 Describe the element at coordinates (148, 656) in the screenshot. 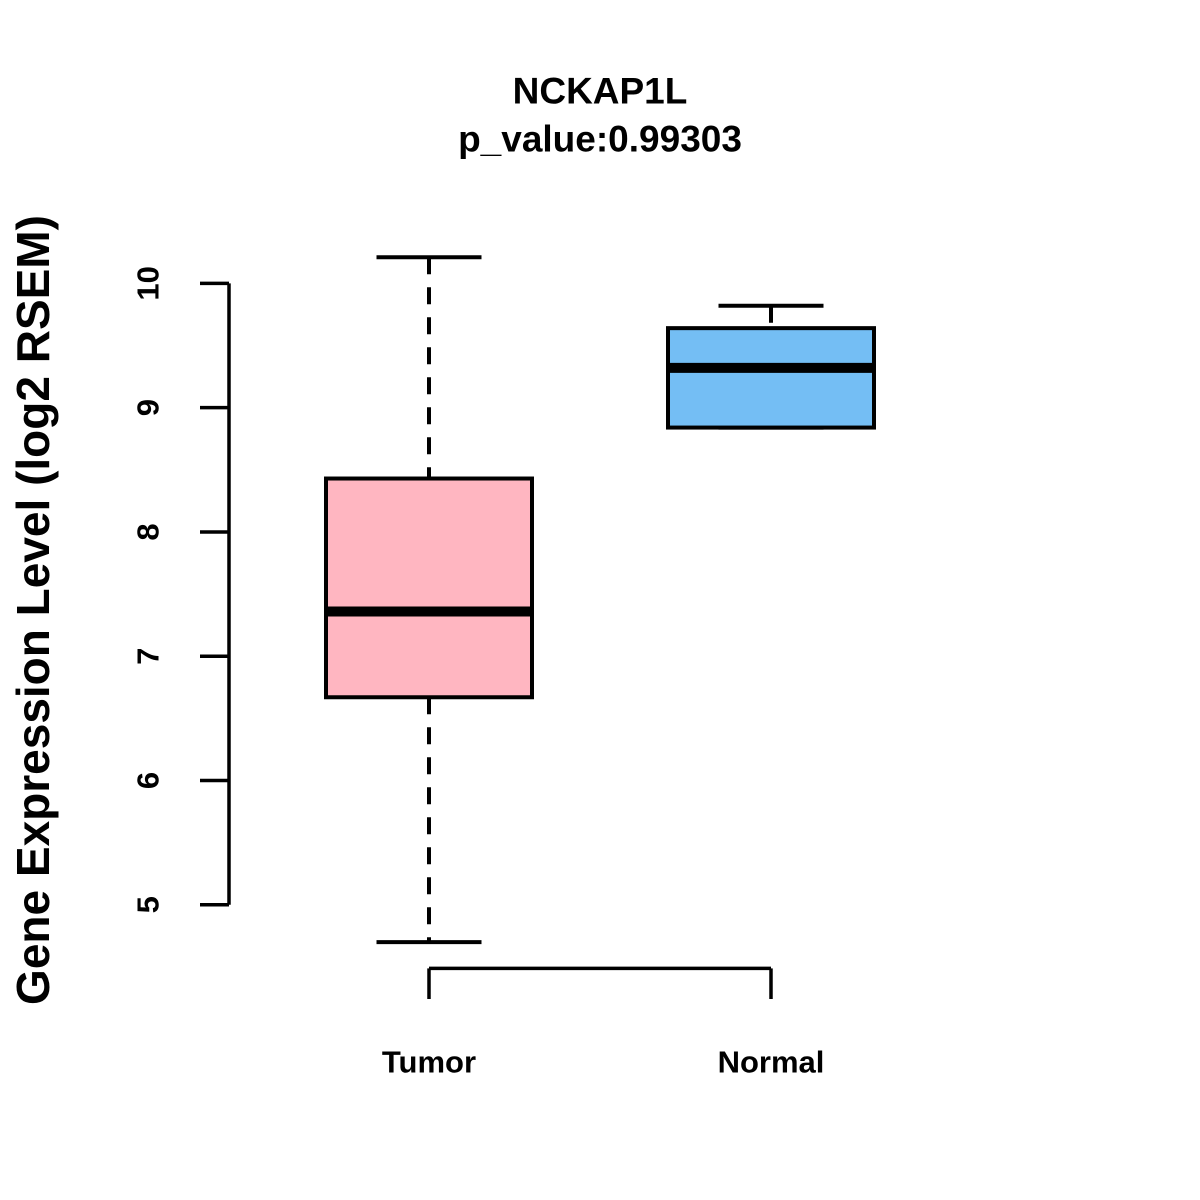

I see `y-tick-label: 7` at that location.